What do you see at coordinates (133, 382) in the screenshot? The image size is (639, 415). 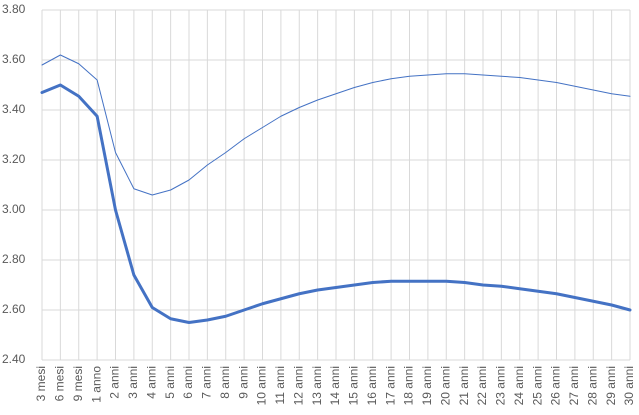 I see `x-tick-label: 3 anni` at bounding box center [133, 382].